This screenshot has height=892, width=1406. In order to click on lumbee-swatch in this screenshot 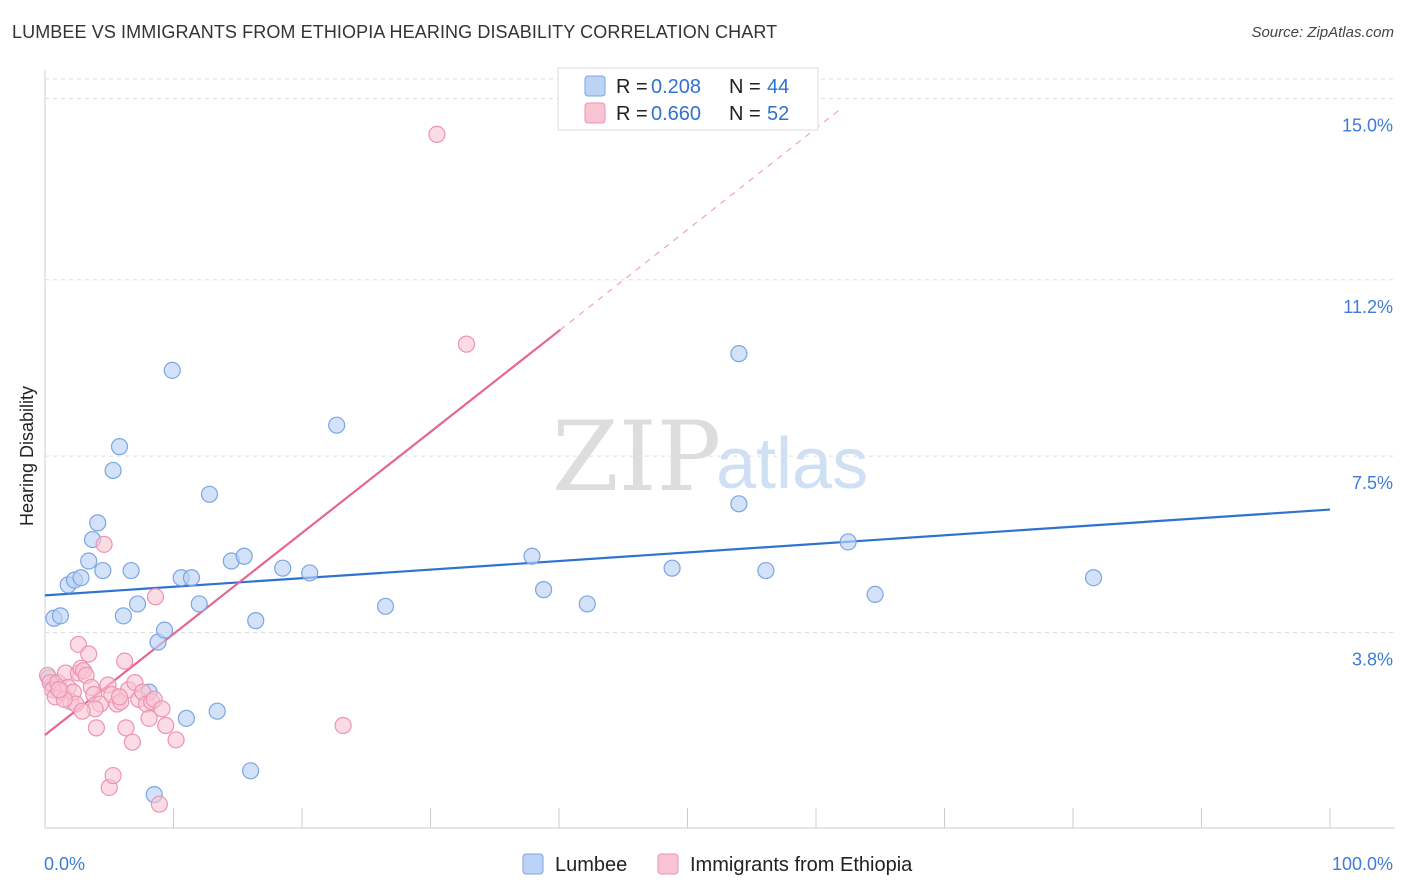, I will do `click(595, 86)`.